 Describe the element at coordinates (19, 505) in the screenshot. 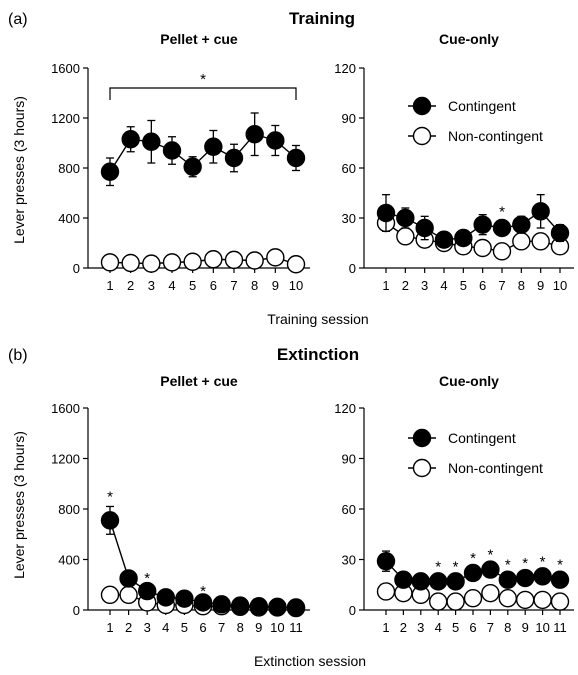

I see `y-axis-label-b: Lever presses (3 hours)` at that location.